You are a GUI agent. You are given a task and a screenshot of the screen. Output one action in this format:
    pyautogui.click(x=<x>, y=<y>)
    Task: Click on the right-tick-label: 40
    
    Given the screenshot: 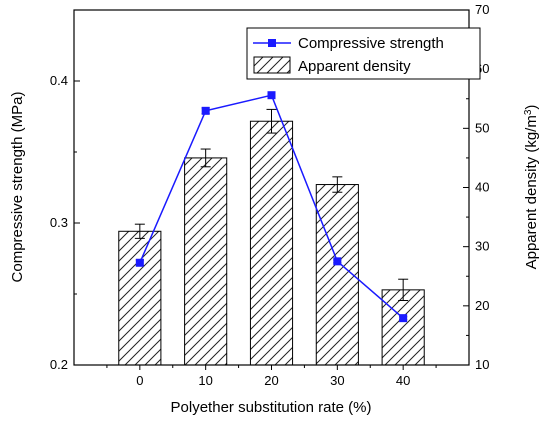 What is the action you would take?
    pyautogui.click(x=482, y=187)
    